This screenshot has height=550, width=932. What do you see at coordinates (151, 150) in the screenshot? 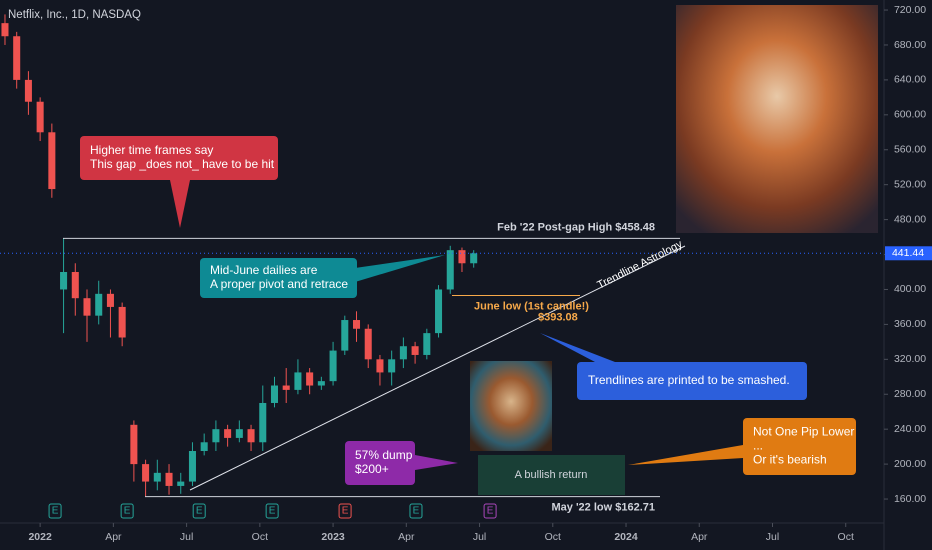
I see `callout-text: Higher time frames say` at bounding box center [151, 150].